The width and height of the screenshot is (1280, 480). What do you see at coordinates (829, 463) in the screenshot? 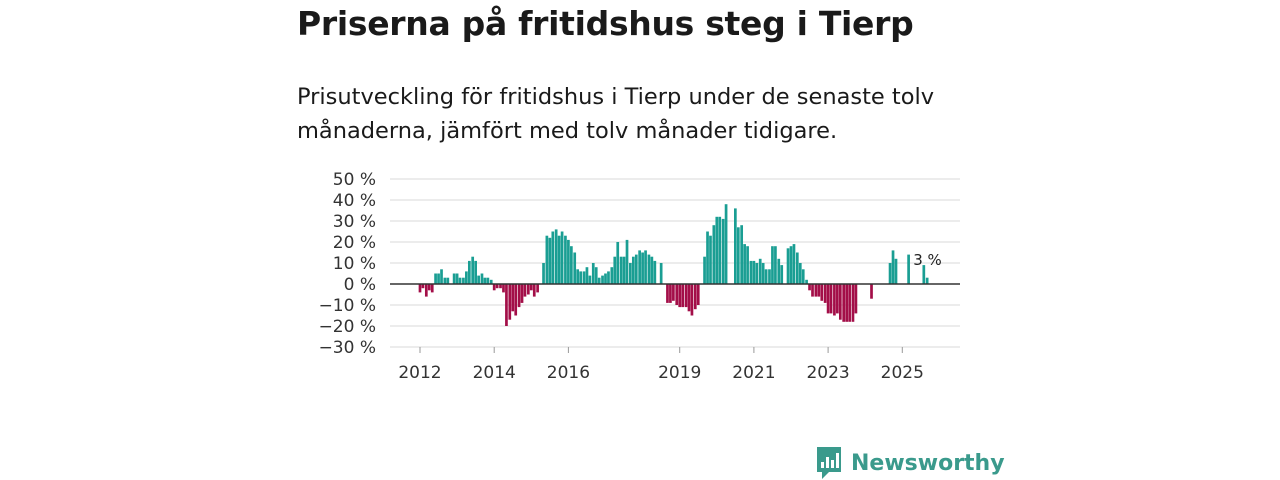
I see `newsworthy-bar-chart-icon` at bounding box center [829, 463].